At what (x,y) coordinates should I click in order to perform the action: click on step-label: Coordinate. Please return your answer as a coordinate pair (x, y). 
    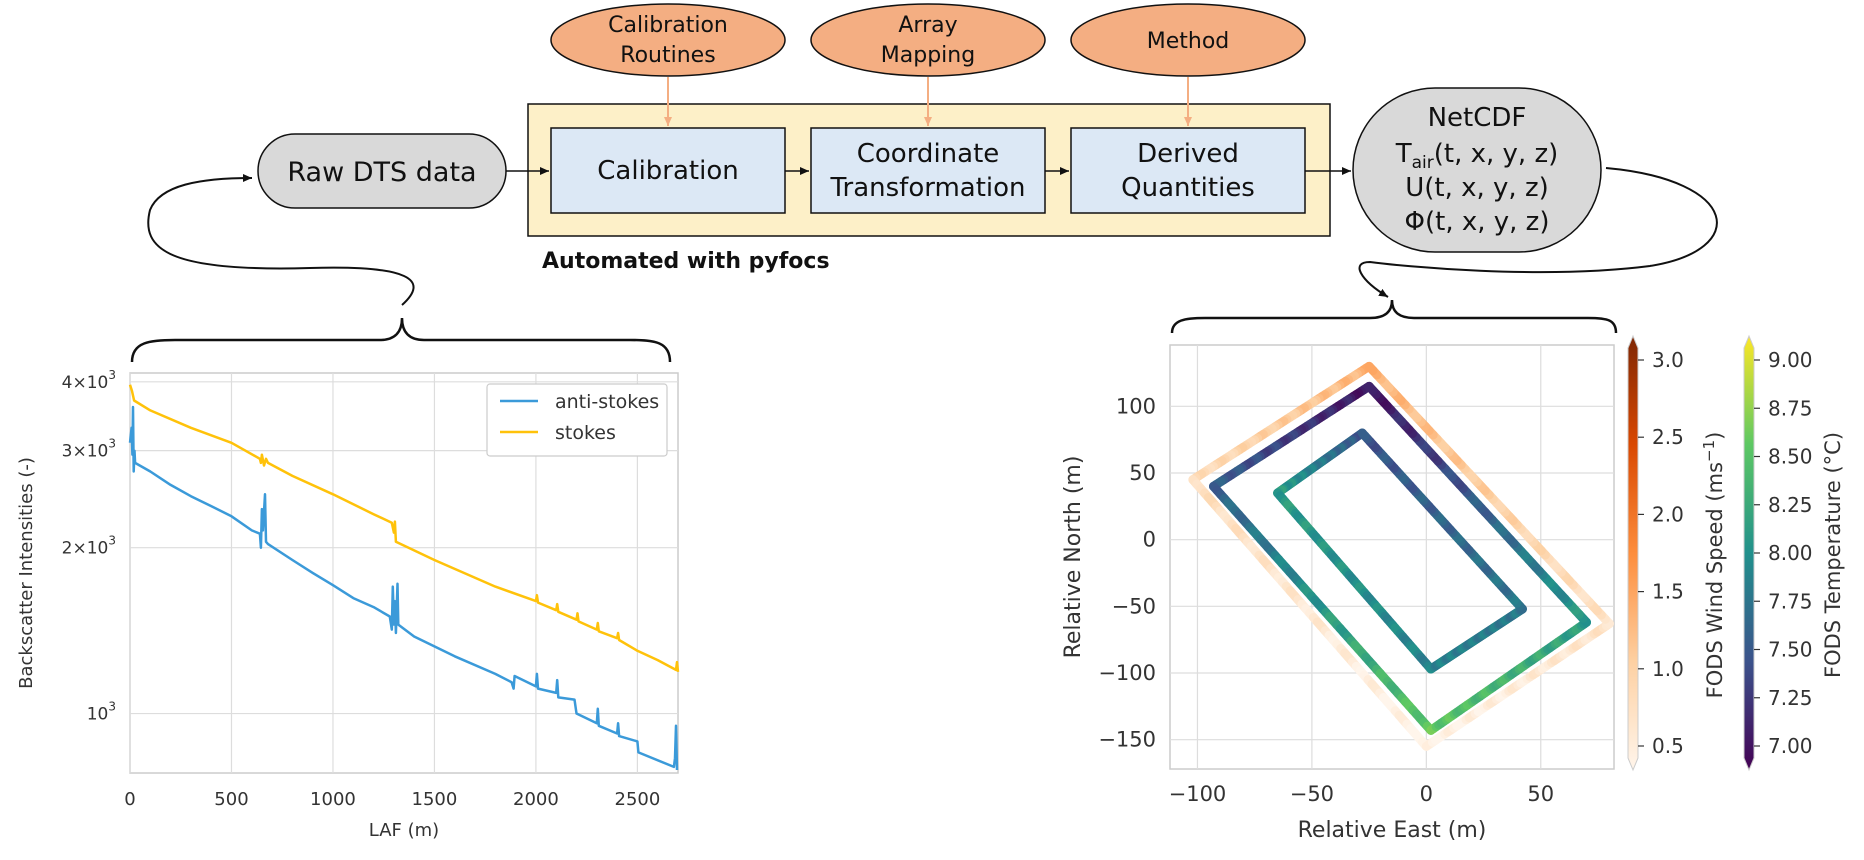
    Looking at the image, I should click on (928, 154).